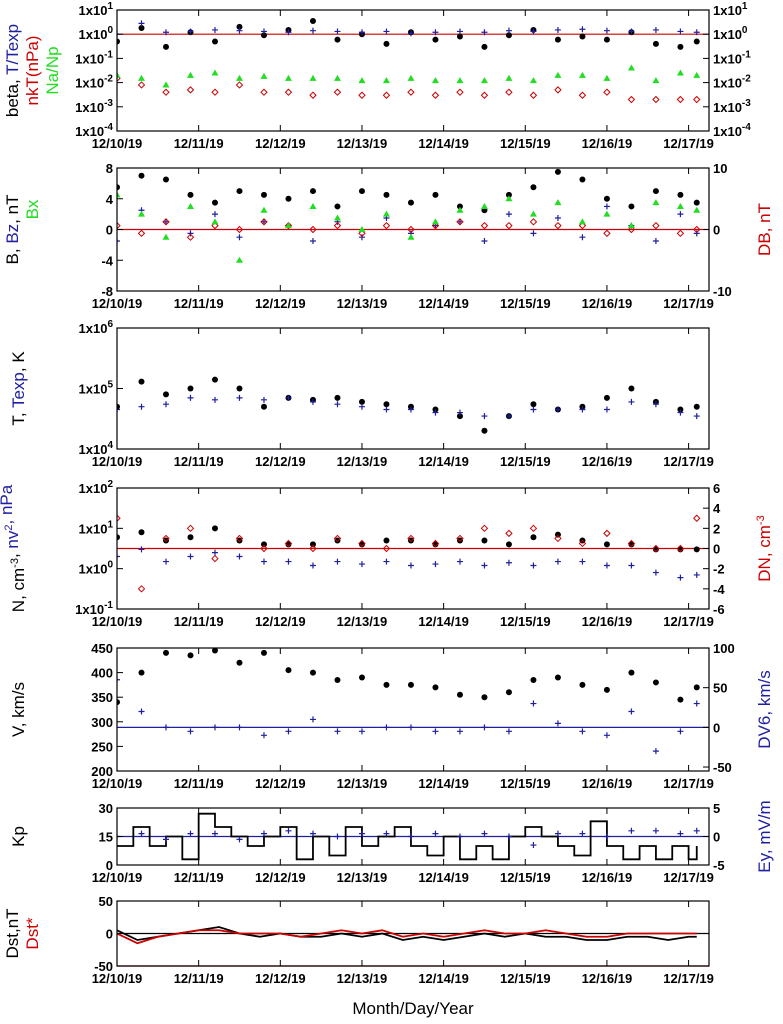  I want to click on y-axis-label-2: nkT(nPa), so click(32, 71).